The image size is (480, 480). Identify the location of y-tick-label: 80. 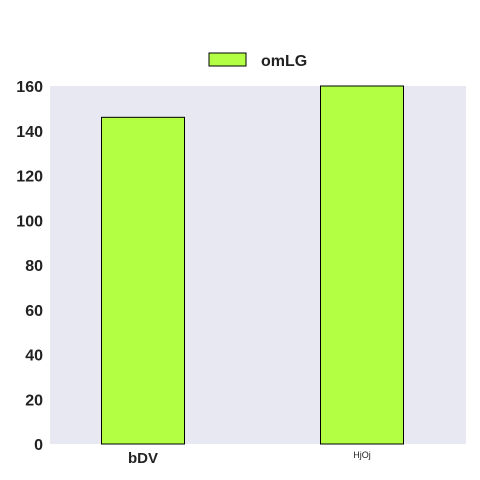
(34, 266).